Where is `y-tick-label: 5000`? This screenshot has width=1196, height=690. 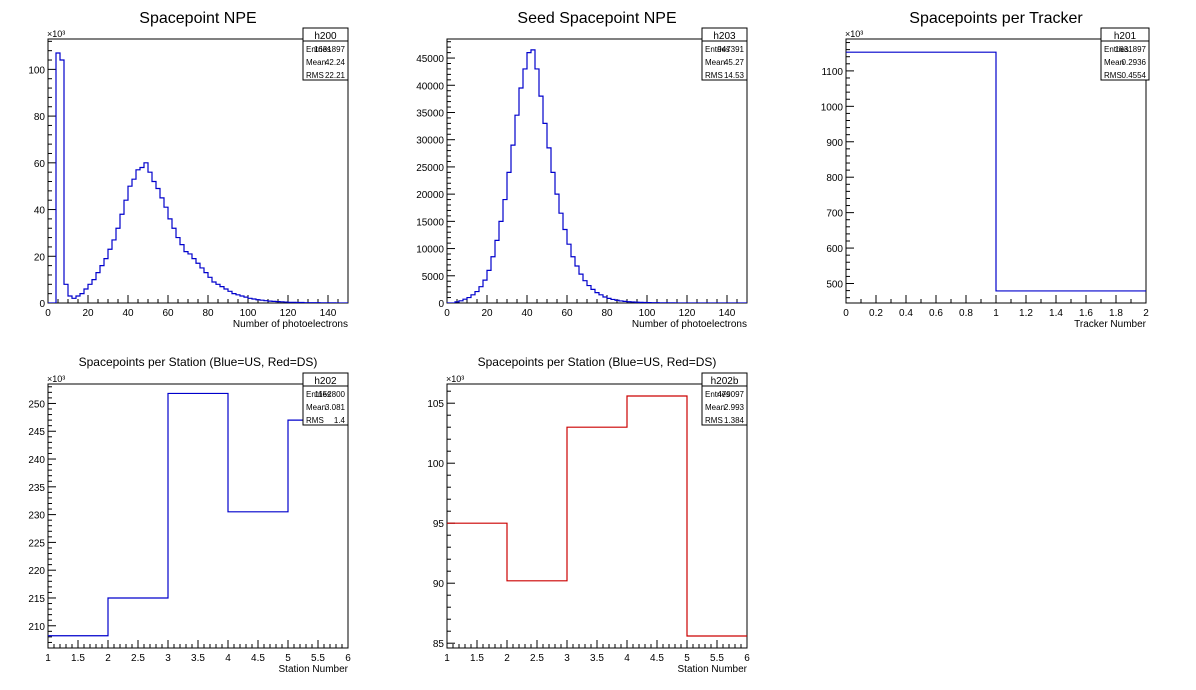
y-tick-label: 5000 is located at coordinates (433, 277).